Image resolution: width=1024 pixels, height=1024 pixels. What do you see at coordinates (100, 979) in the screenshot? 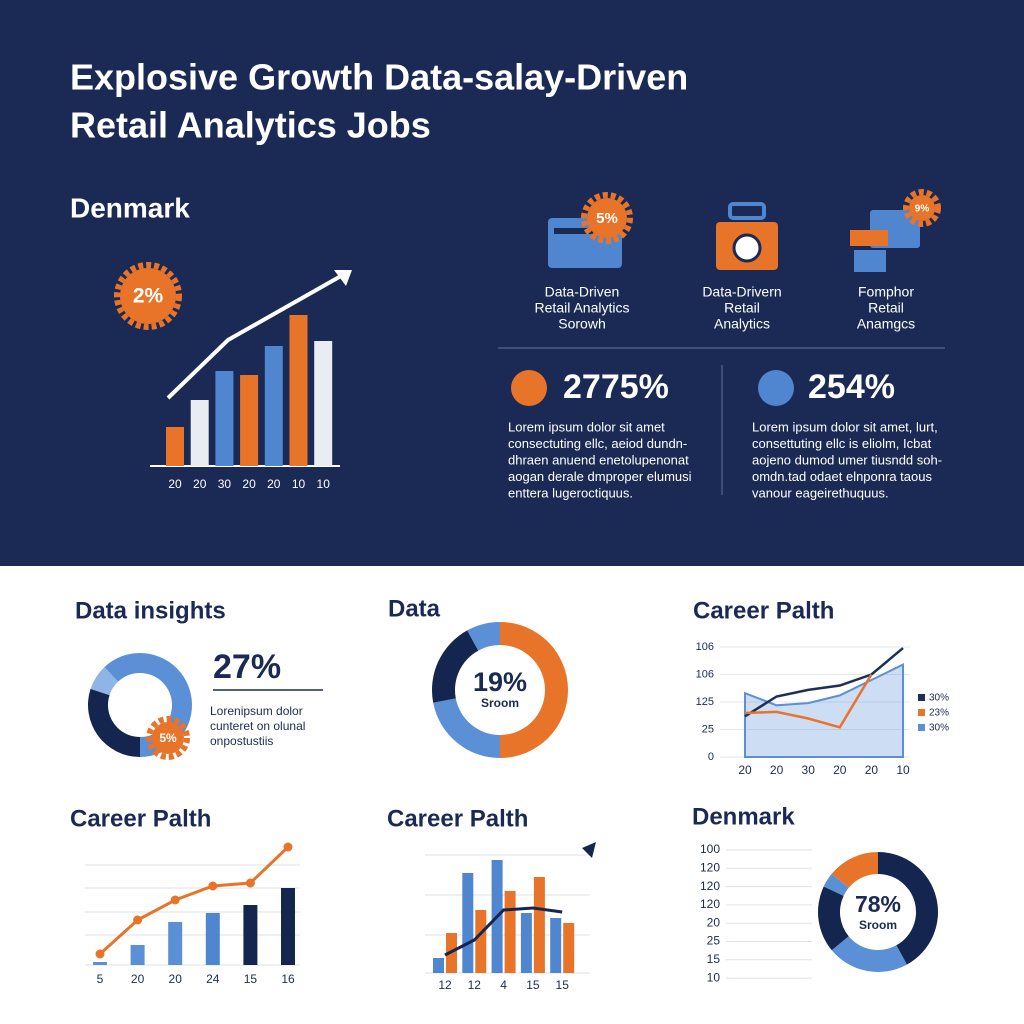
I see `x-tick-label: 5` at bounding box center [100, 979].